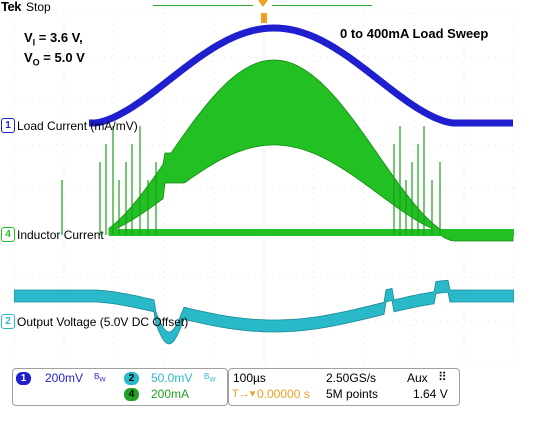  I want to click on trigger-source: Aux, so click(417, 378).